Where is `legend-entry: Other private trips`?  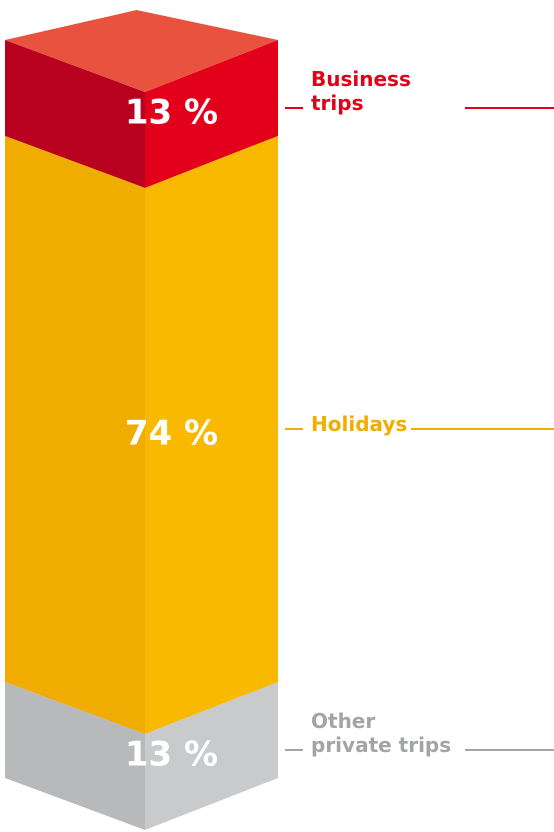
legend-entry: Other private trips is located at coordinates (419, 733).